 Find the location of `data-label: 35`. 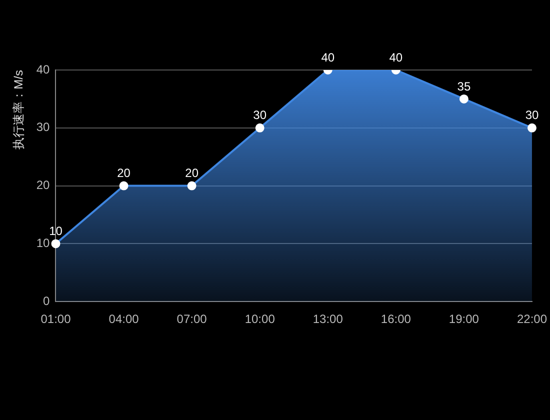

data-label: 35 is located at coordinates (464, 86).